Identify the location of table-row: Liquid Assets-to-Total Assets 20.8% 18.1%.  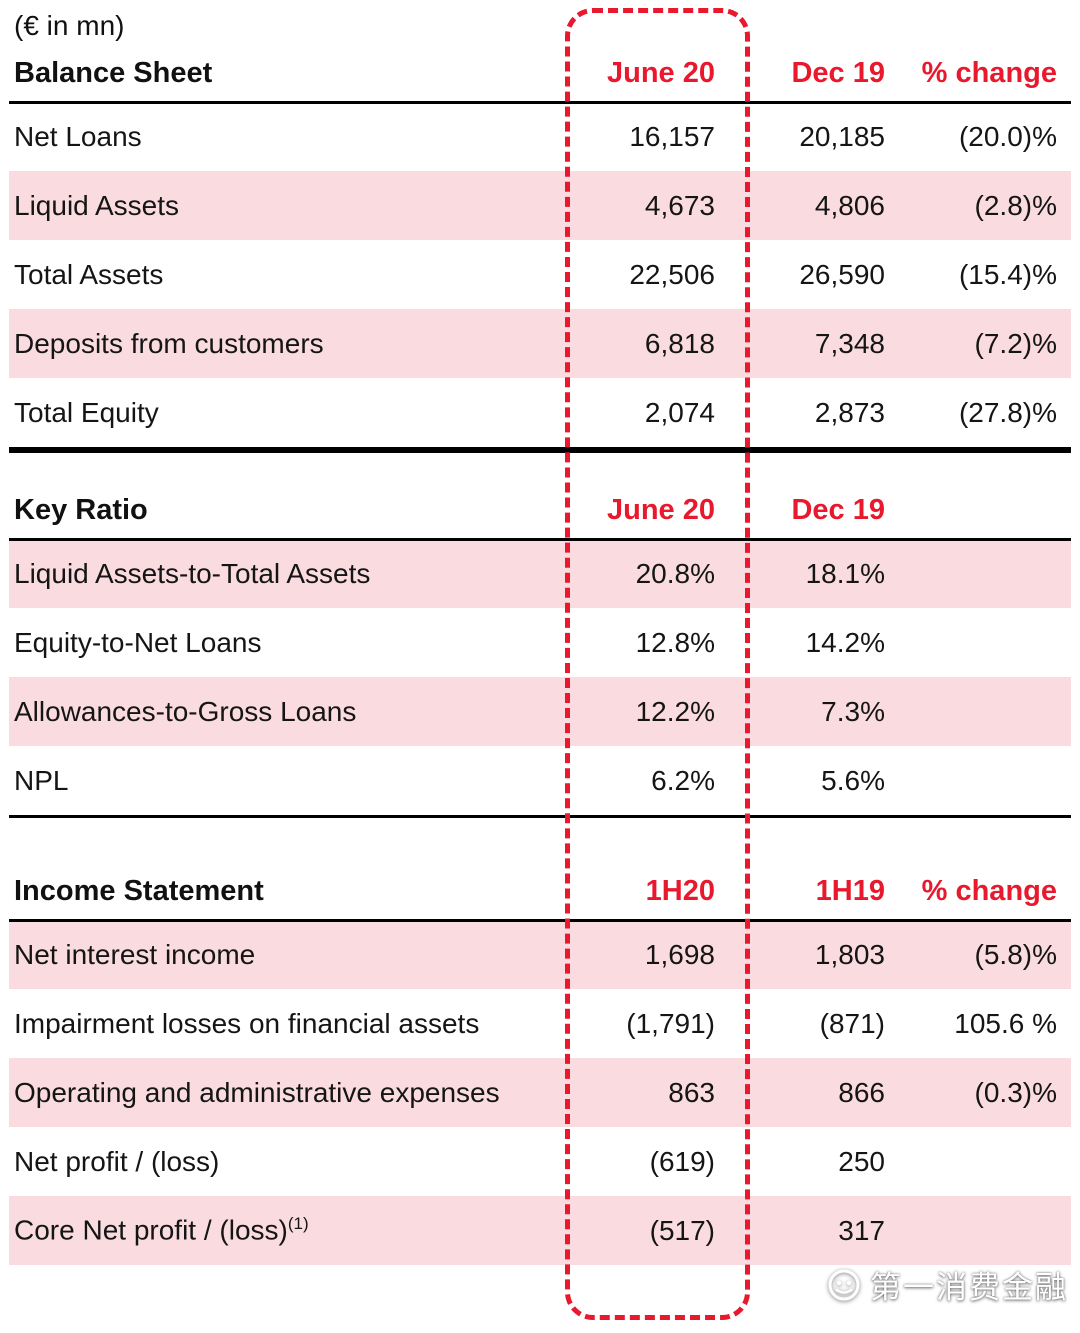
(540, 573).